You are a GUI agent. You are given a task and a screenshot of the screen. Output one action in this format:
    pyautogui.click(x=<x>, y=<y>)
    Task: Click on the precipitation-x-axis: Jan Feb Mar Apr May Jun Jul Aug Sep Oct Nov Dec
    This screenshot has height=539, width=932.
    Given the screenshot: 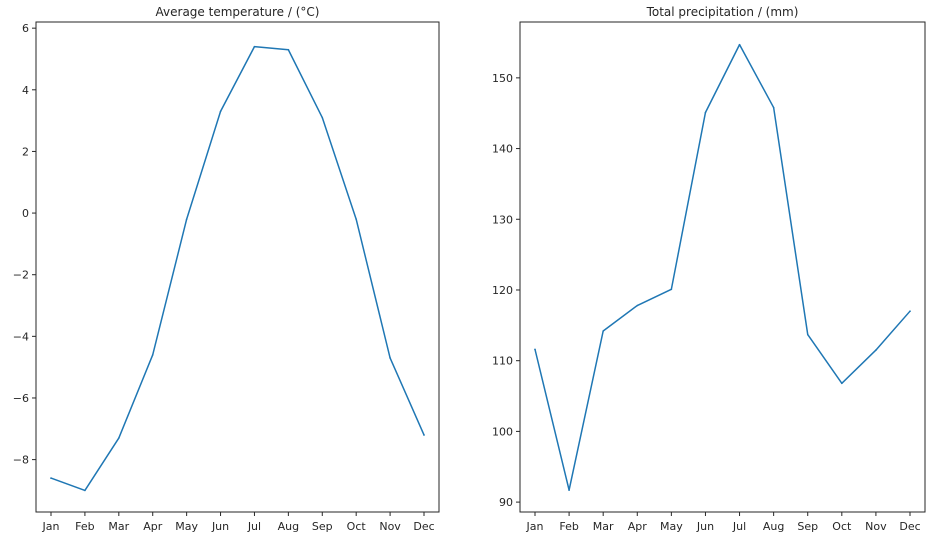 What is the action you would take?
    pyautogui.click(x=723, y=522)
    